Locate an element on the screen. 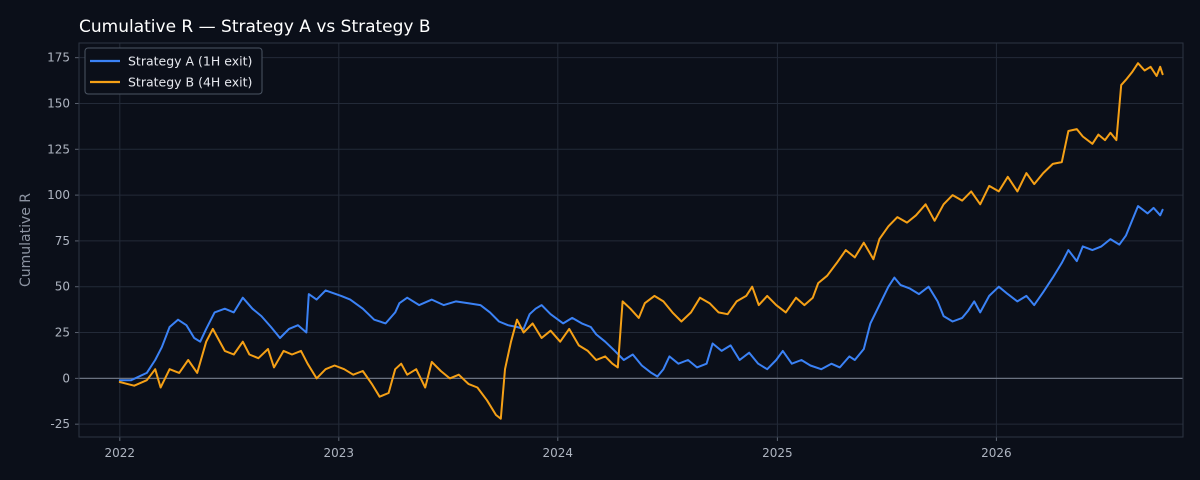 This screenshot has height=480, width=1200. legend-label: Strategy B (4H exit) is located at coordinates (190, 82).